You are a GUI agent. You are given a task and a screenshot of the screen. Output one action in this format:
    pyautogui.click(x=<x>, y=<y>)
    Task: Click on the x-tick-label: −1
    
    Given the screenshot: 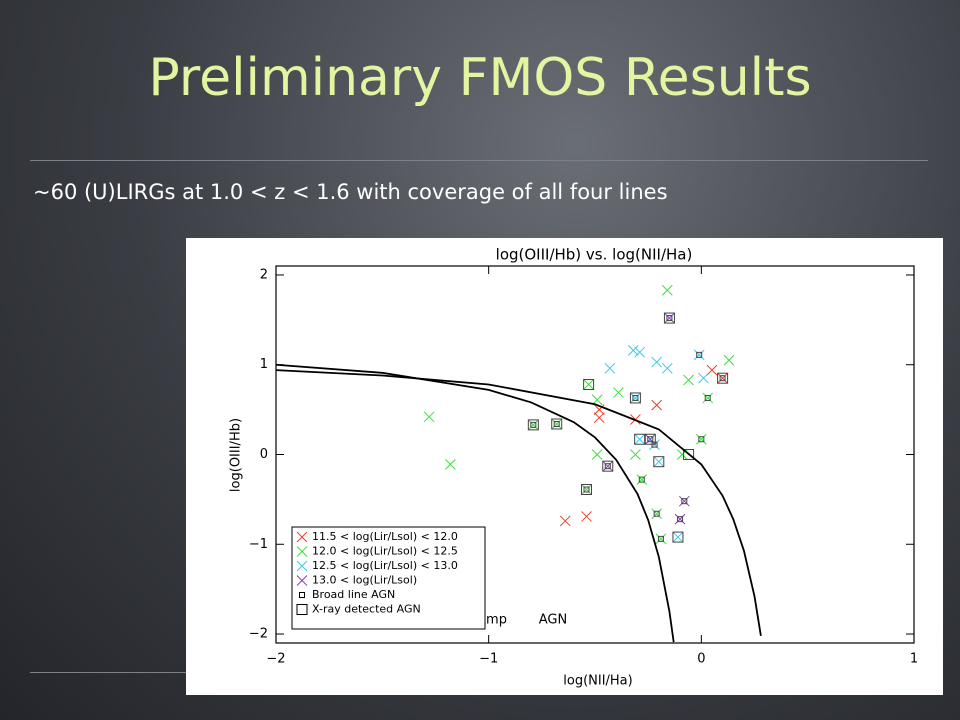 What is the action you would take?
    pyautogui.click(x=488, y=659)
    